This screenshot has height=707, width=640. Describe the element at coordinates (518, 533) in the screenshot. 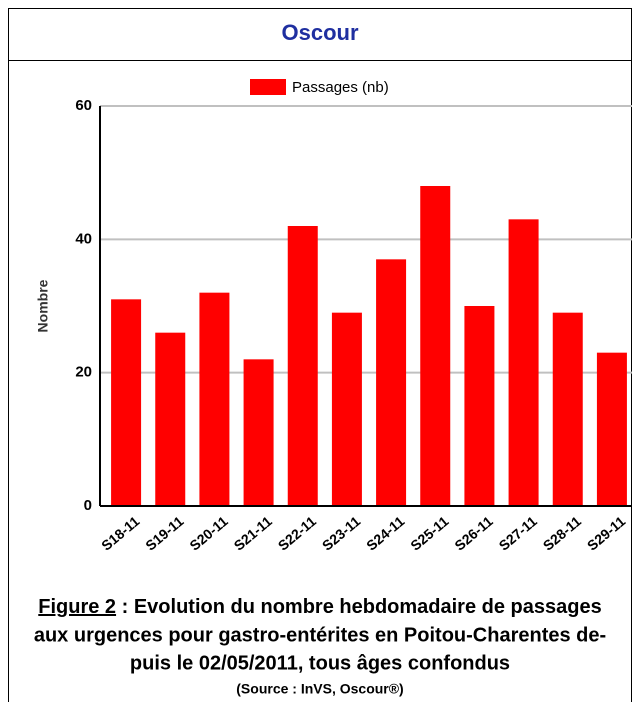

I see `x-tick-label: S27-11` at that location.